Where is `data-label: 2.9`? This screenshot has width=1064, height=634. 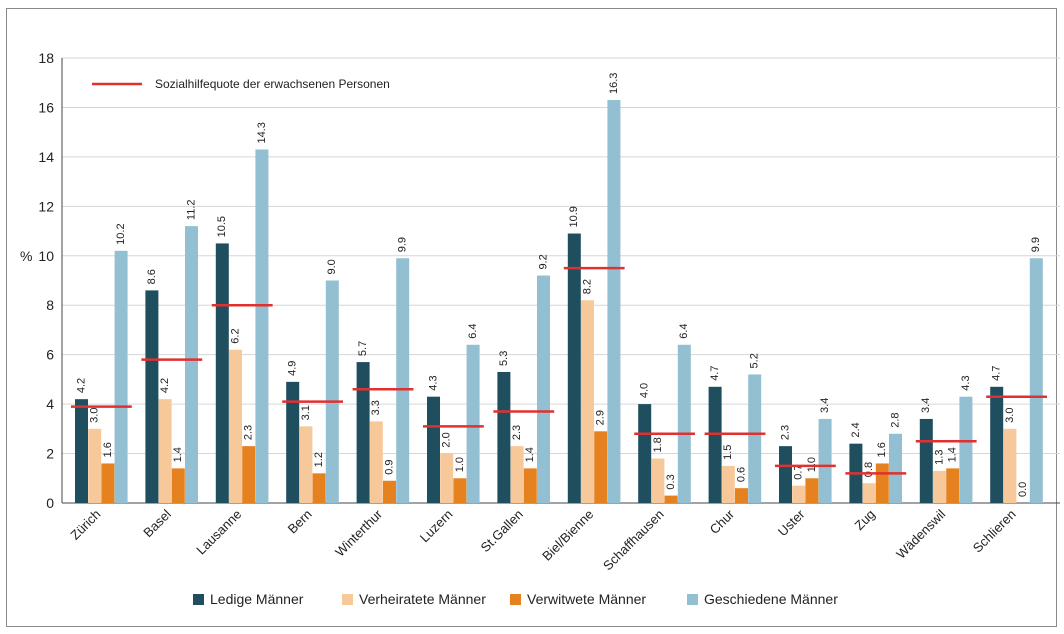
data-label: 2.9 is located at coordinates (601, 417).